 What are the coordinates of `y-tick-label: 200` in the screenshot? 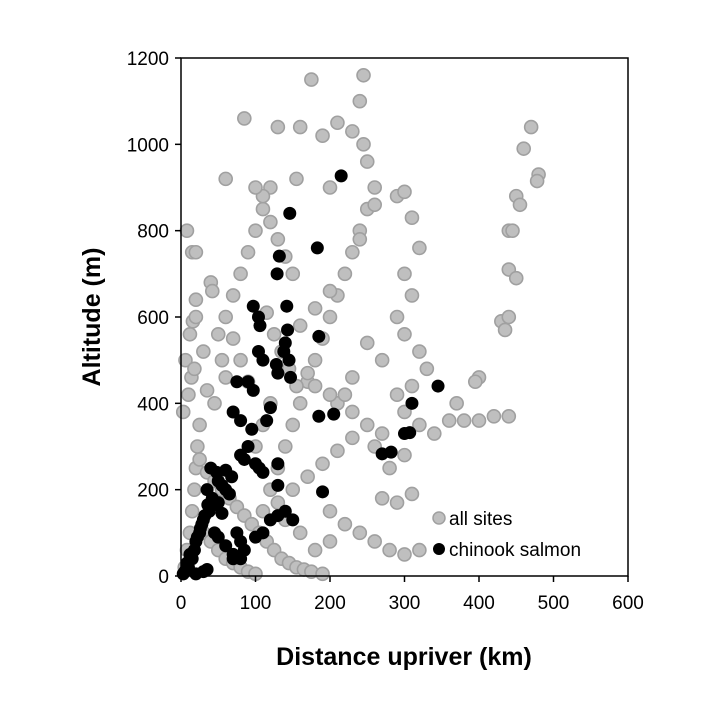 It's located at (153, 491).